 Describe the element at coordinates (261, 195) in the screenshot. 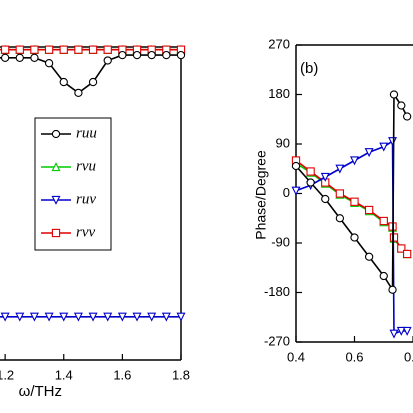

I see `y-axis-label: Phase/Degree` at that location.